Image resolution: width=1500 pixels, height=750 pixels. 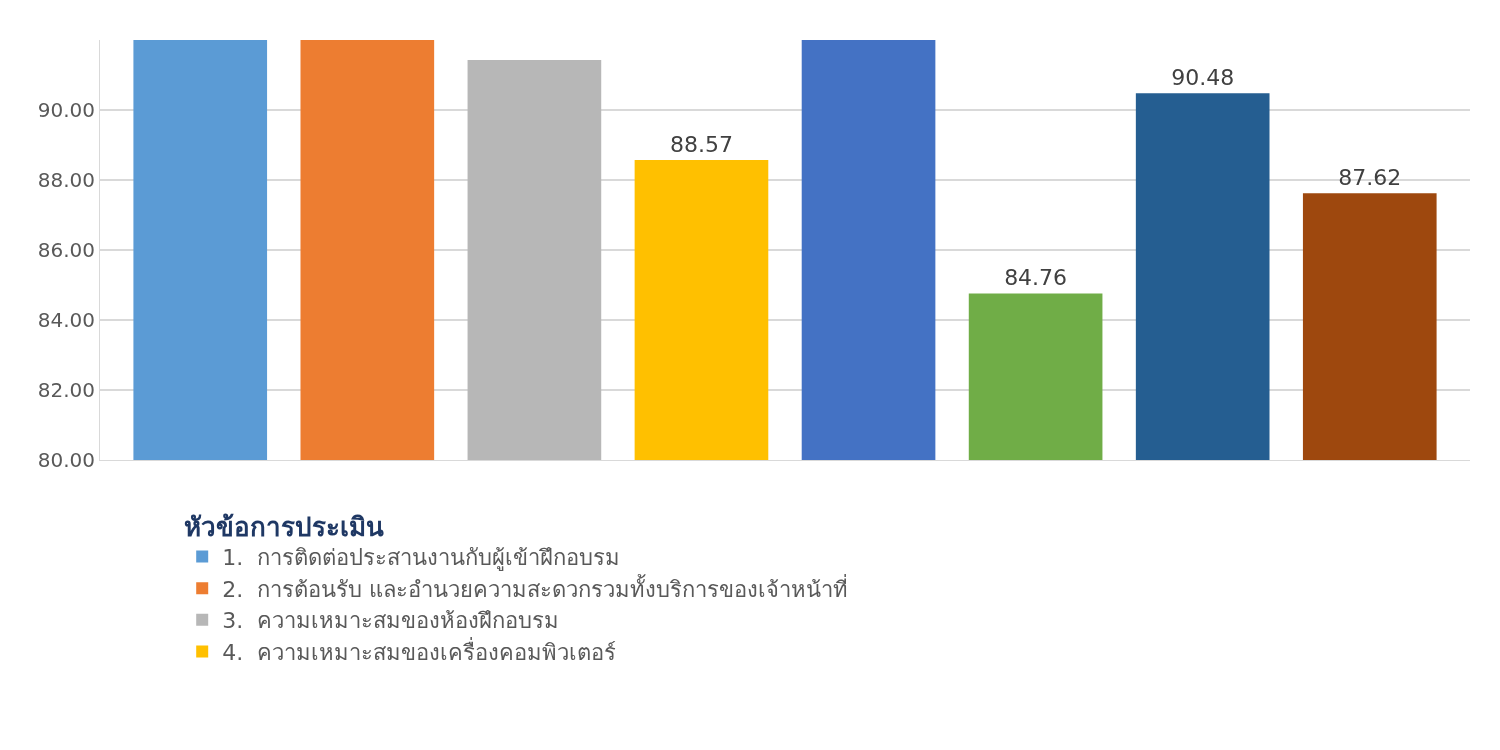 What do you see at coordinates (66, 250) in the screenshot?
I see `y-tick-label: 86.00` at bounding box center [66, 250].